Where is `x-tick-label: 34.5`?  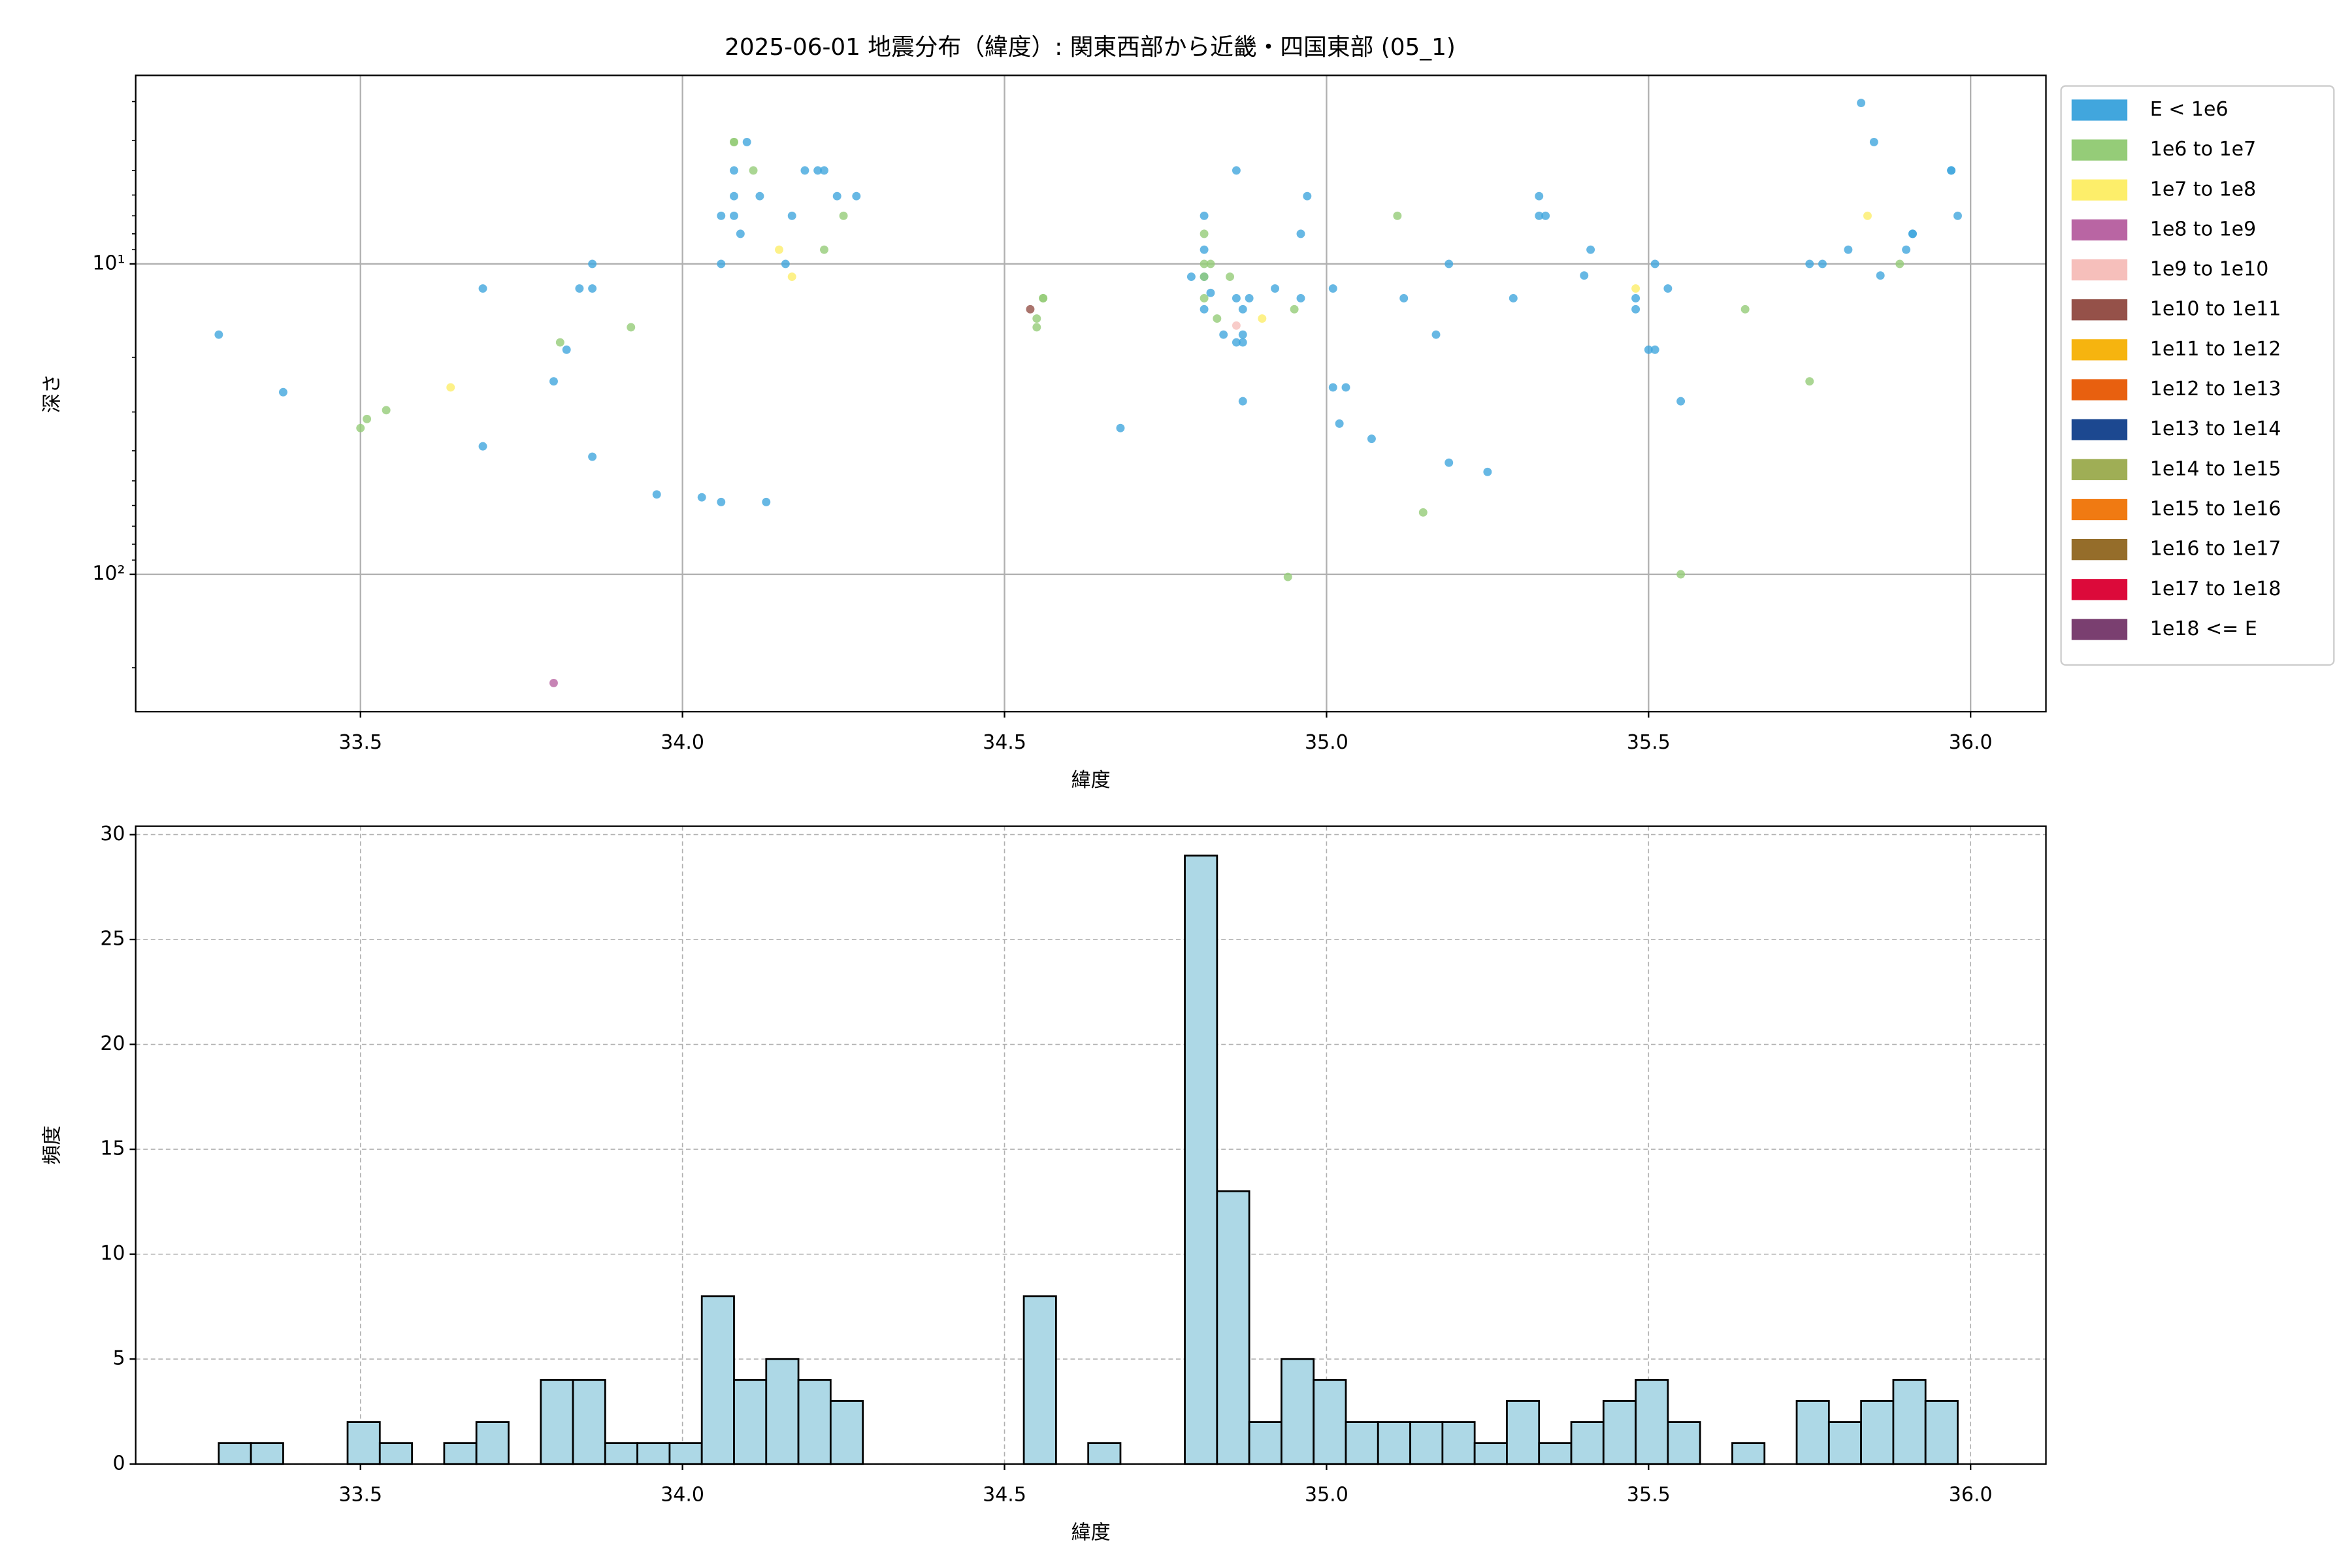 x-tick-label: 34.5 is located at coordinates (1004, 1495).